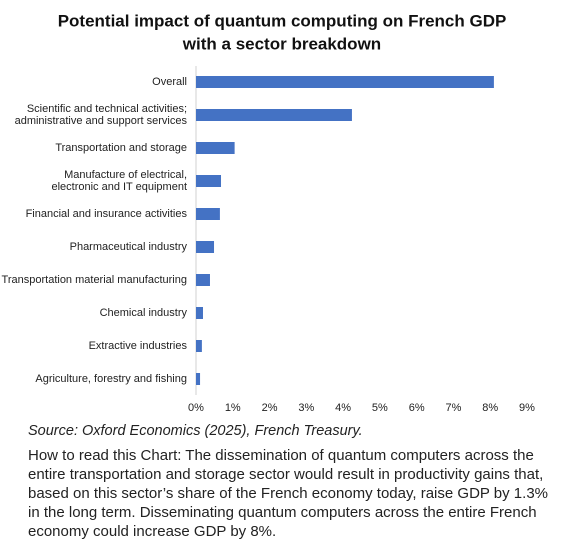 The width and height of the screenshot is (564, 555). I want to click on y-tick-label: Extractive industries, so click(138, 346).